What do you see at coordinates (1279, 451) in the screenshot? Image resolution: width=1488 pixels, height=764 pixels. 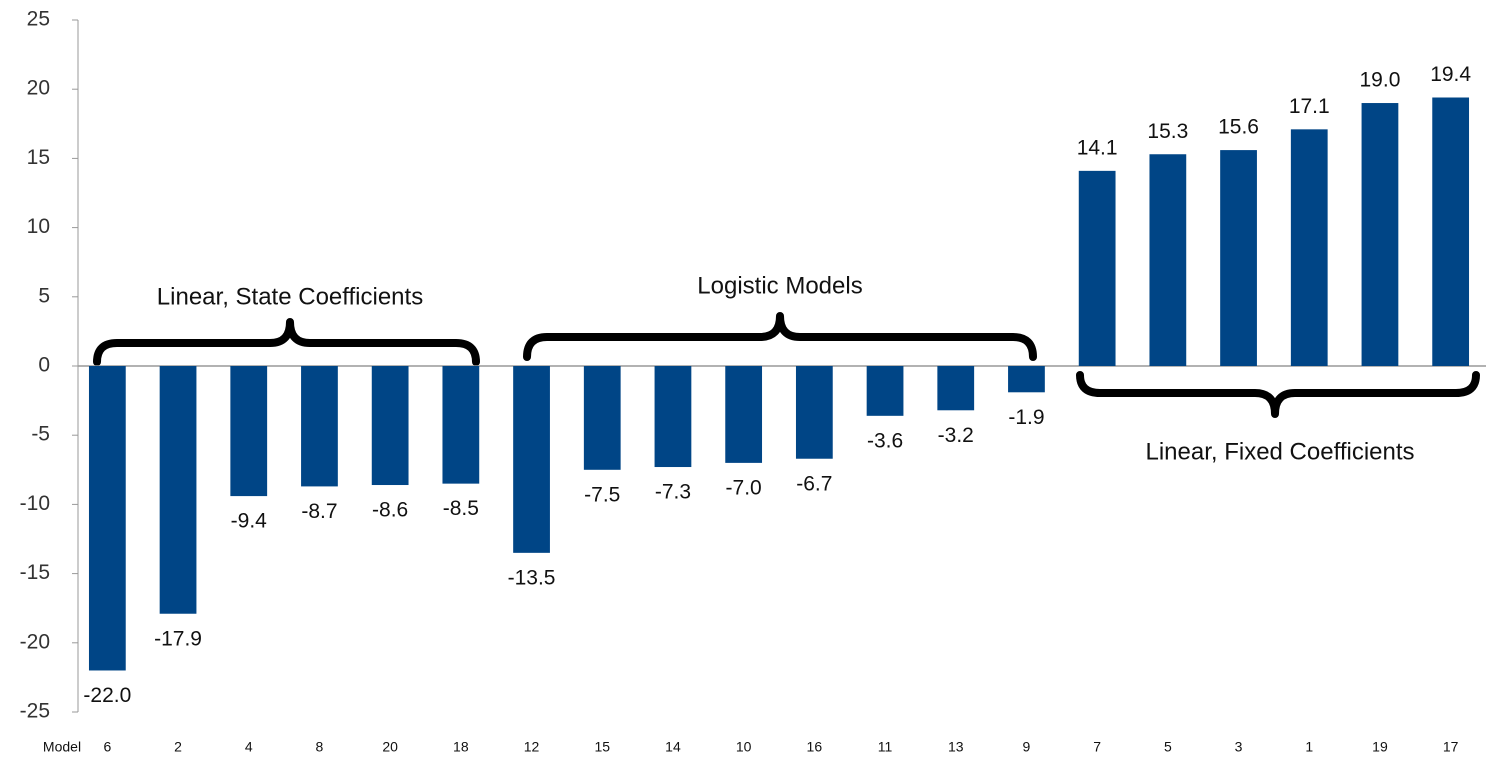 I see `annotation: Linear, Fixed Coefficients` at bounding box center [1279, 451].